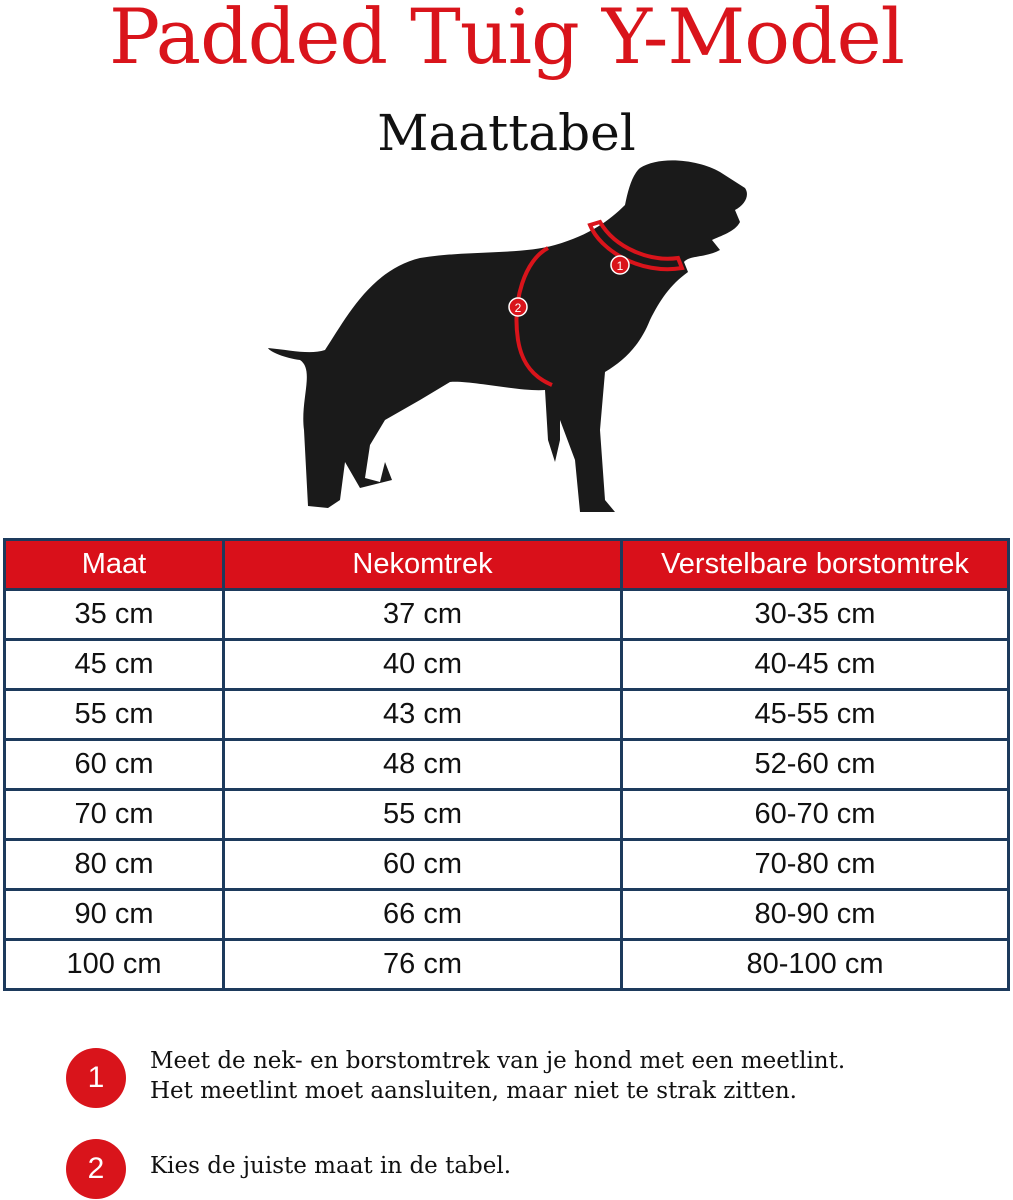  Describe the element at coordinates (815, 914) in the screenshot. I see `cell-borstomtrek: 80-90 cm` at that location.